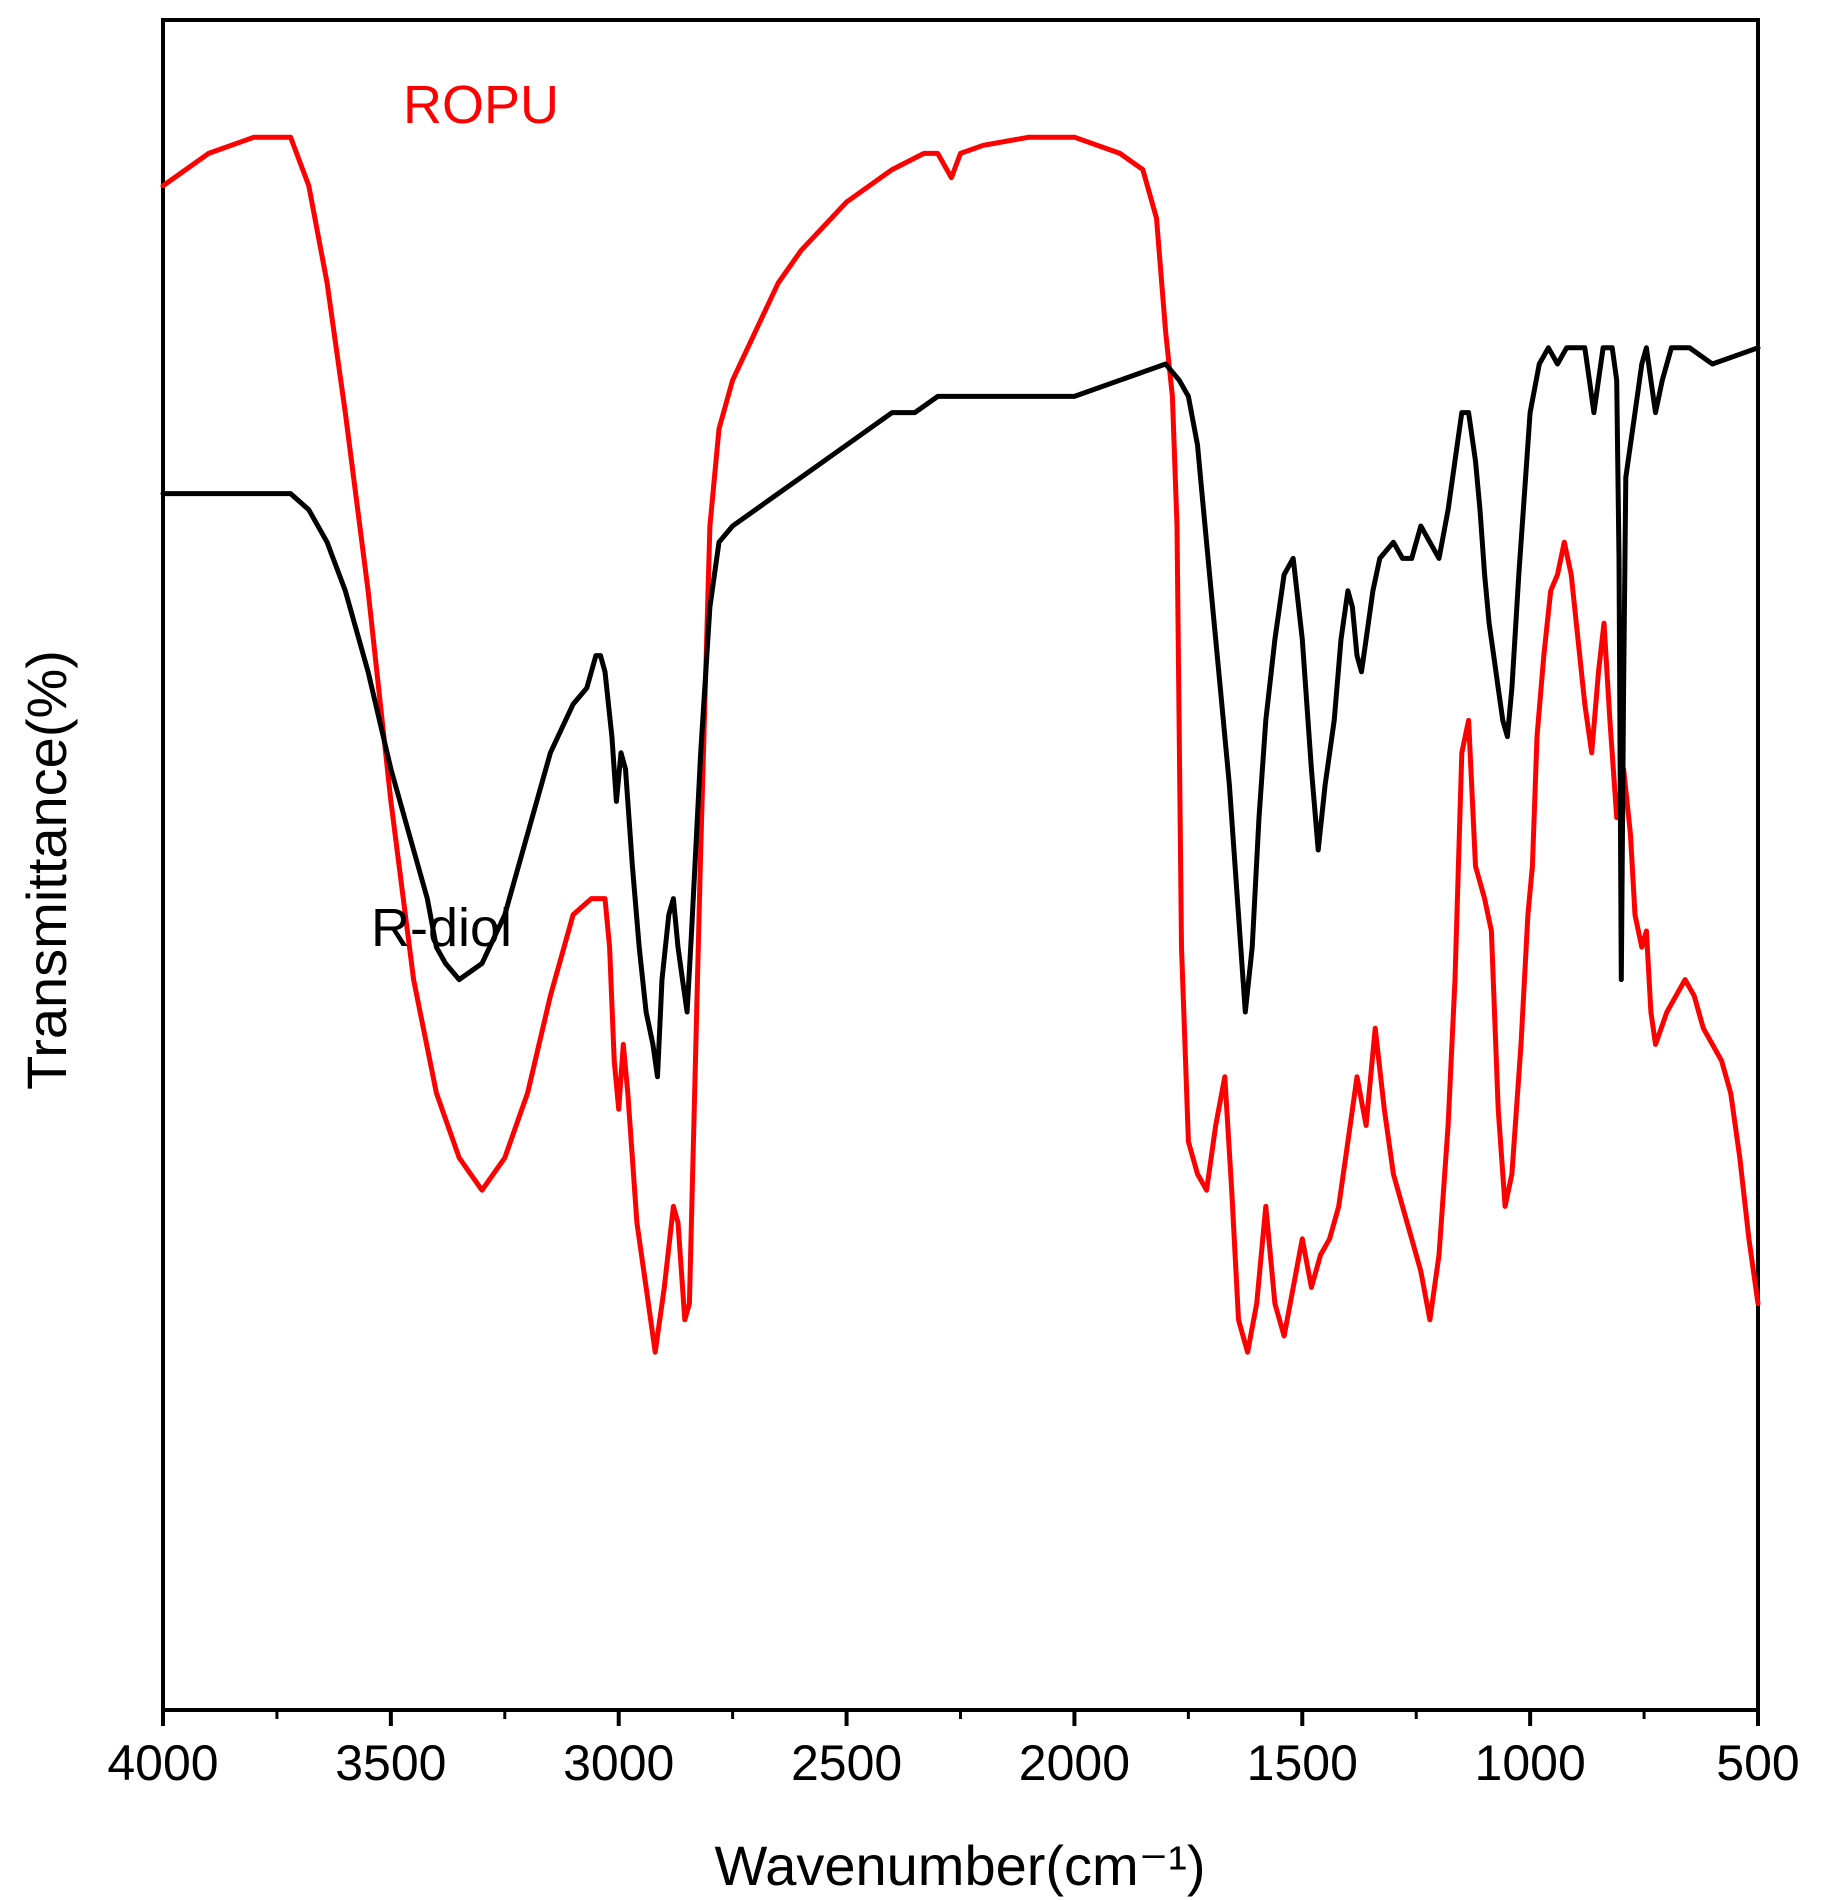 The width and height of the screenshot is (1824, 1900). What do you see at coordinates (1302, 1763) in the screenshot?
I see `x-tick-label: 1500` at bounding box center [1302, 1763].